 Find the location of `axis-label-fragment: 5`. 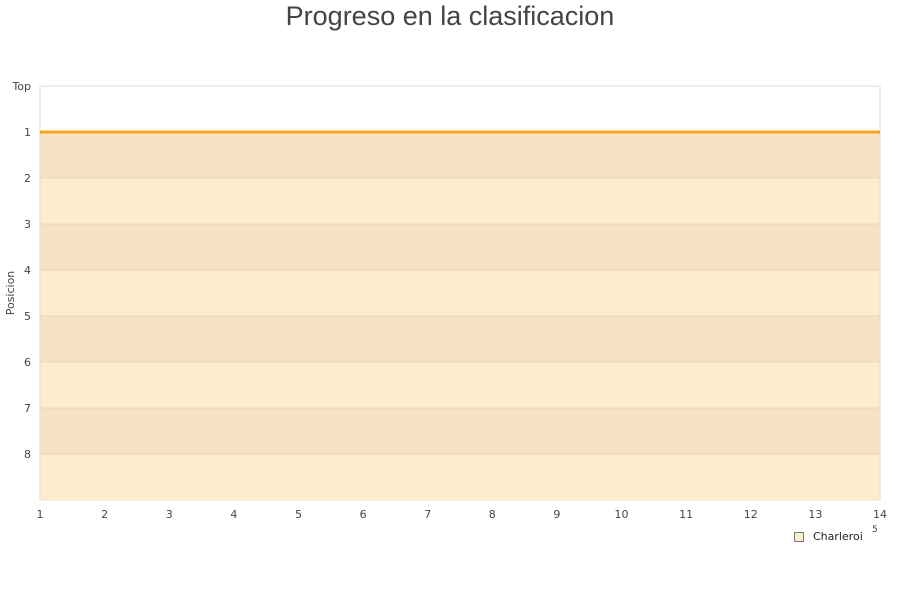

axis-label-fragment: 5 is located at coordinates (875, 530).